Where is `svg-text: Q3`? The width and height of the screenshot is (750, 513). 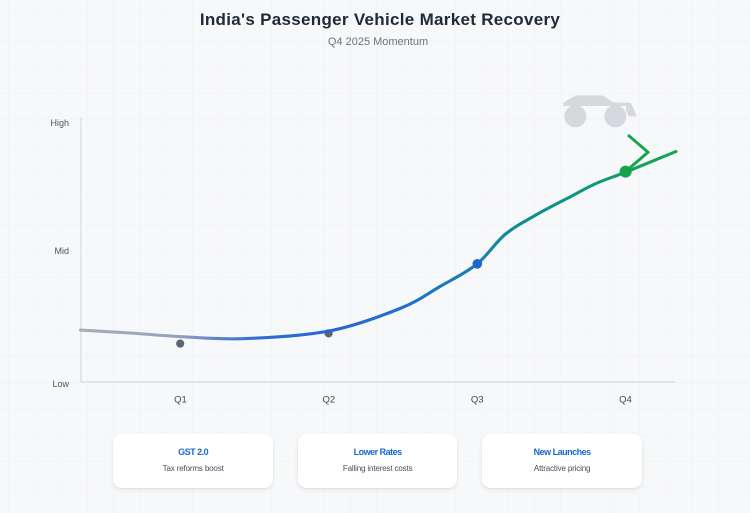 svg-text: Q3 is located at coordinates (477, 400).